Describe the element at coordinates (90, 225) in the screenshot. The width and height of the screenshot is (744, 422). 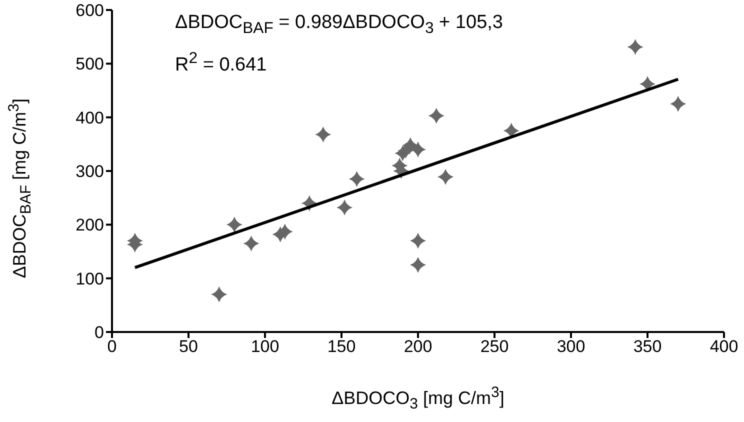
I see `y-tick-label: 200` at that location.